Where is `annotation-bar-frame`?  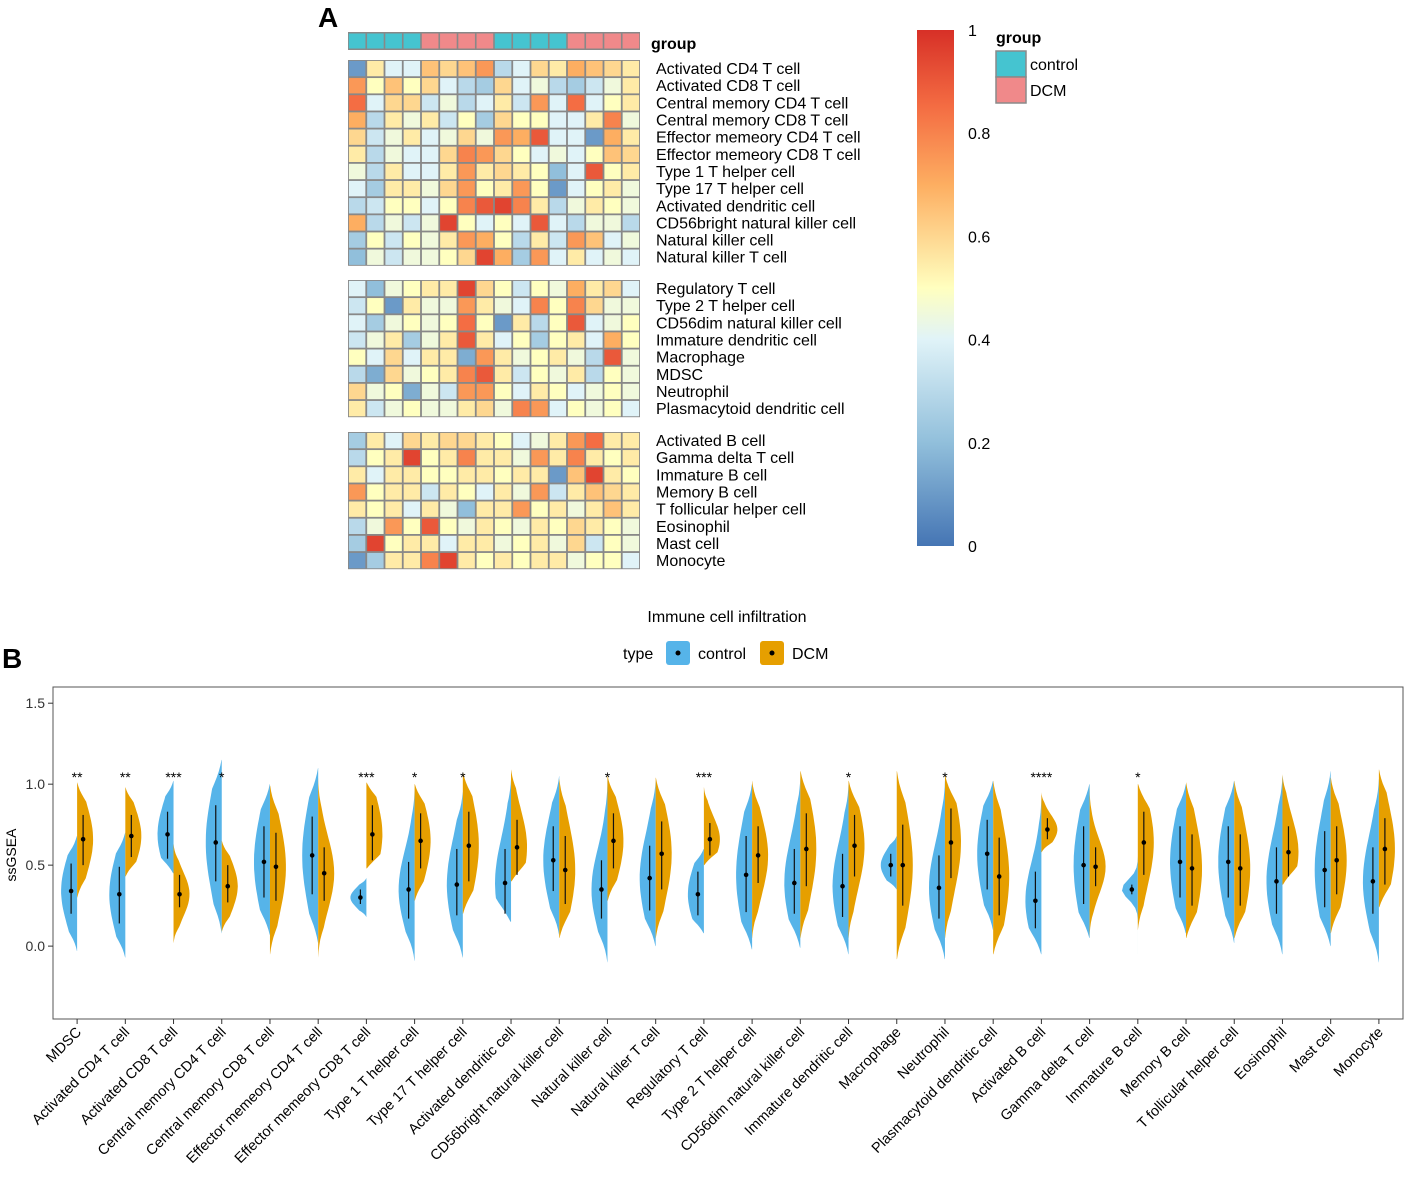 annotation-bar-frame is located at coordinates (494, 41).